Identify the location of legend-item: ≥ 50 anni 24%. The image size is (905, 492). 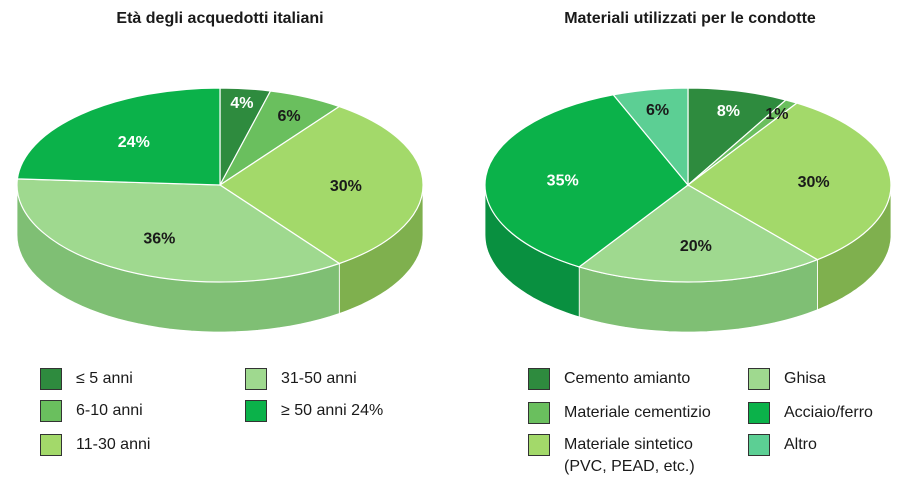
(314, 411).